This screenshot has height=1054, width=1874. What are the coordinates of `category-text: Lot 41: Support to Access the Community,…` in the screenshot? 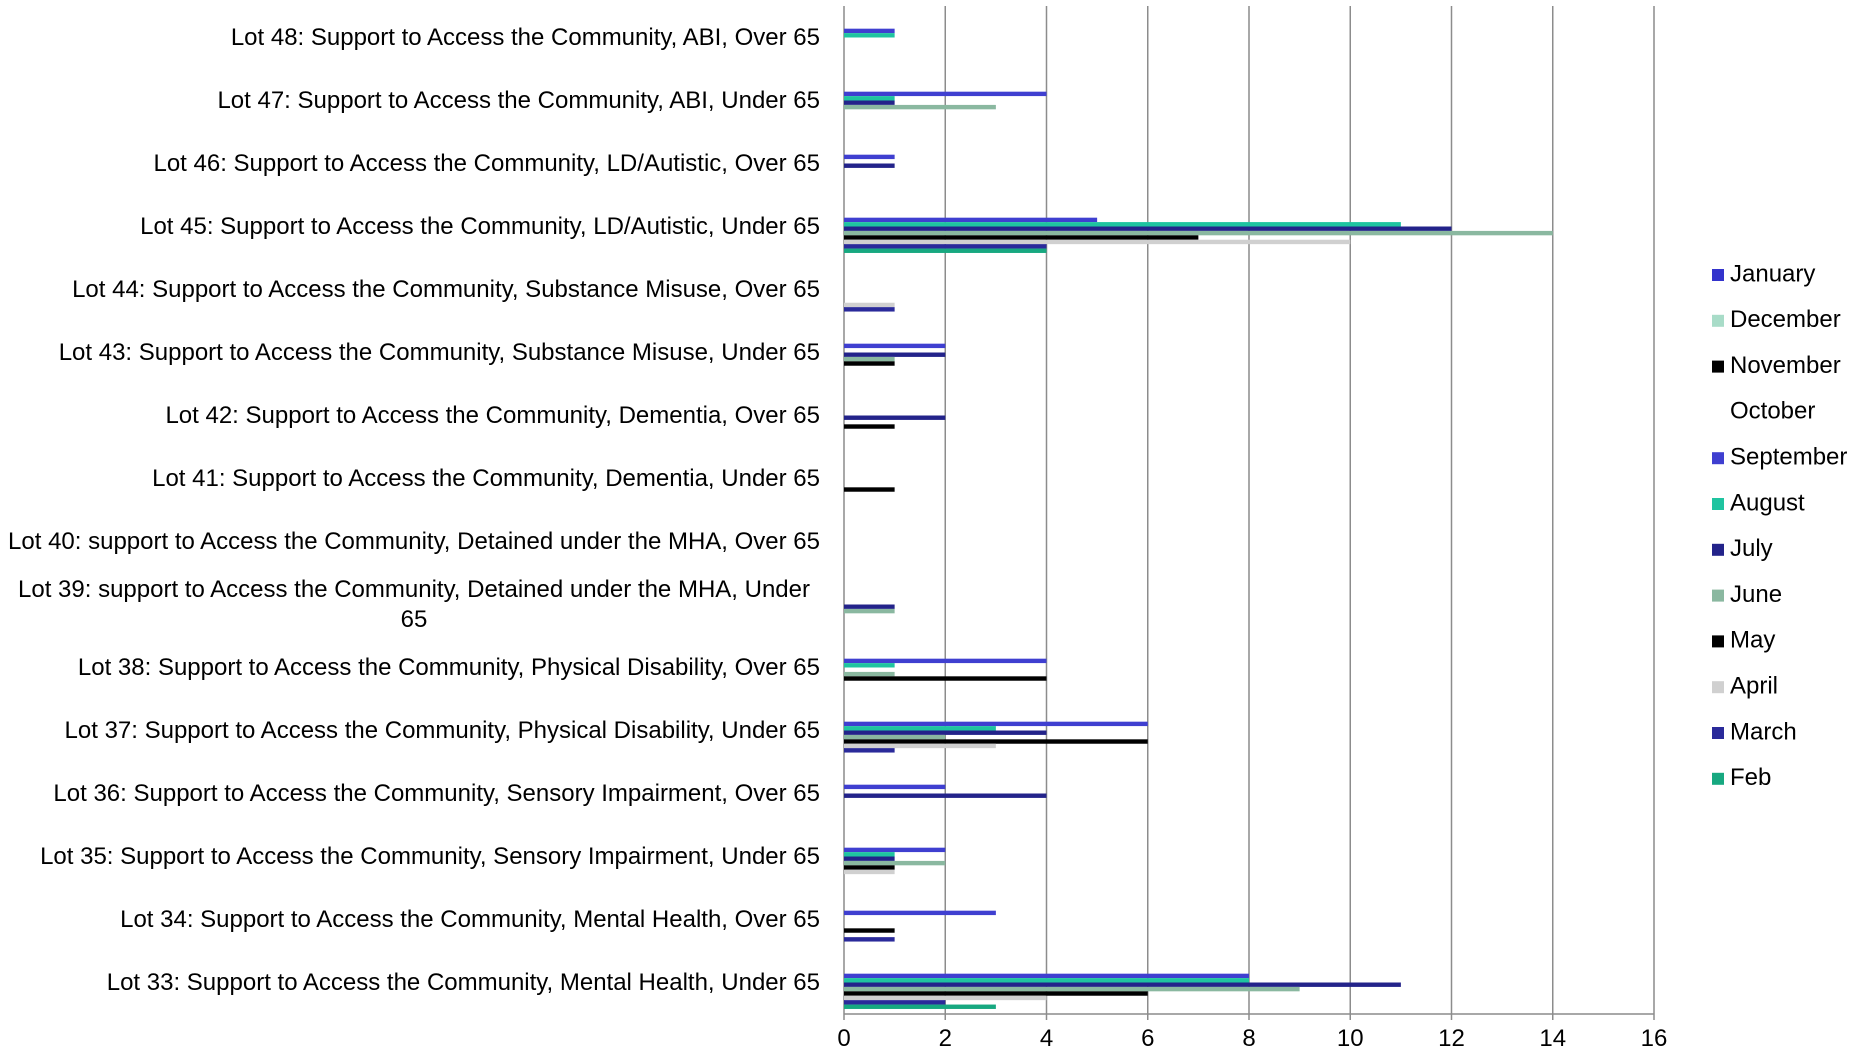 It's located at (486, 478).